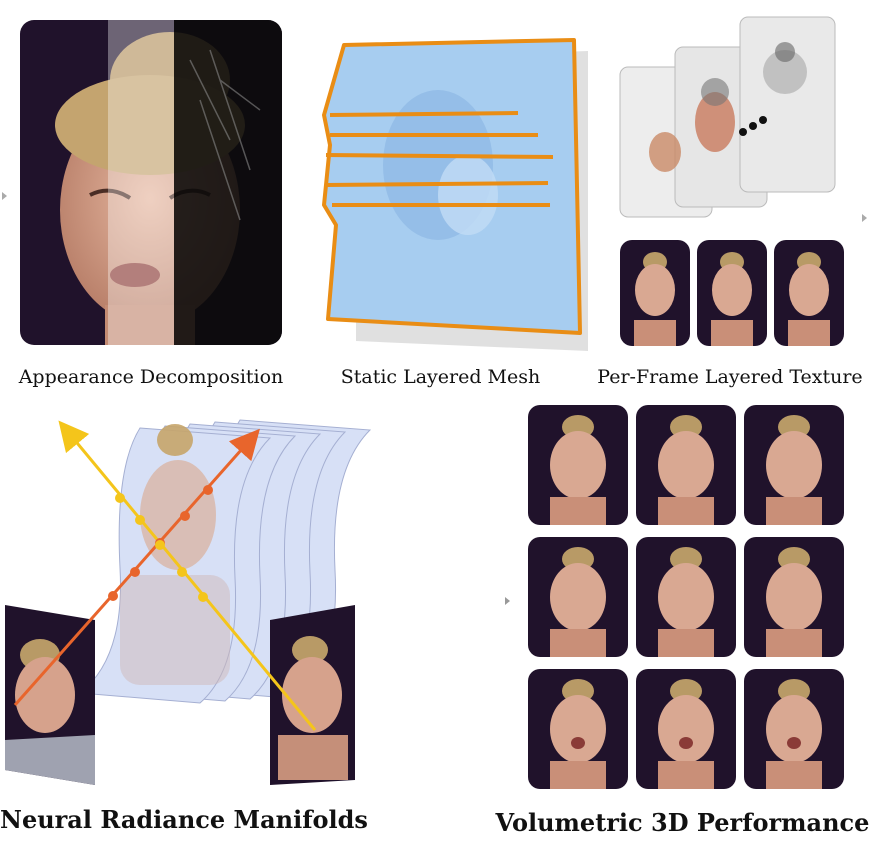 Image resolution: width=870 pixels, height=841 pixels. I want to click on appearance-face-image, so click(151, 182).